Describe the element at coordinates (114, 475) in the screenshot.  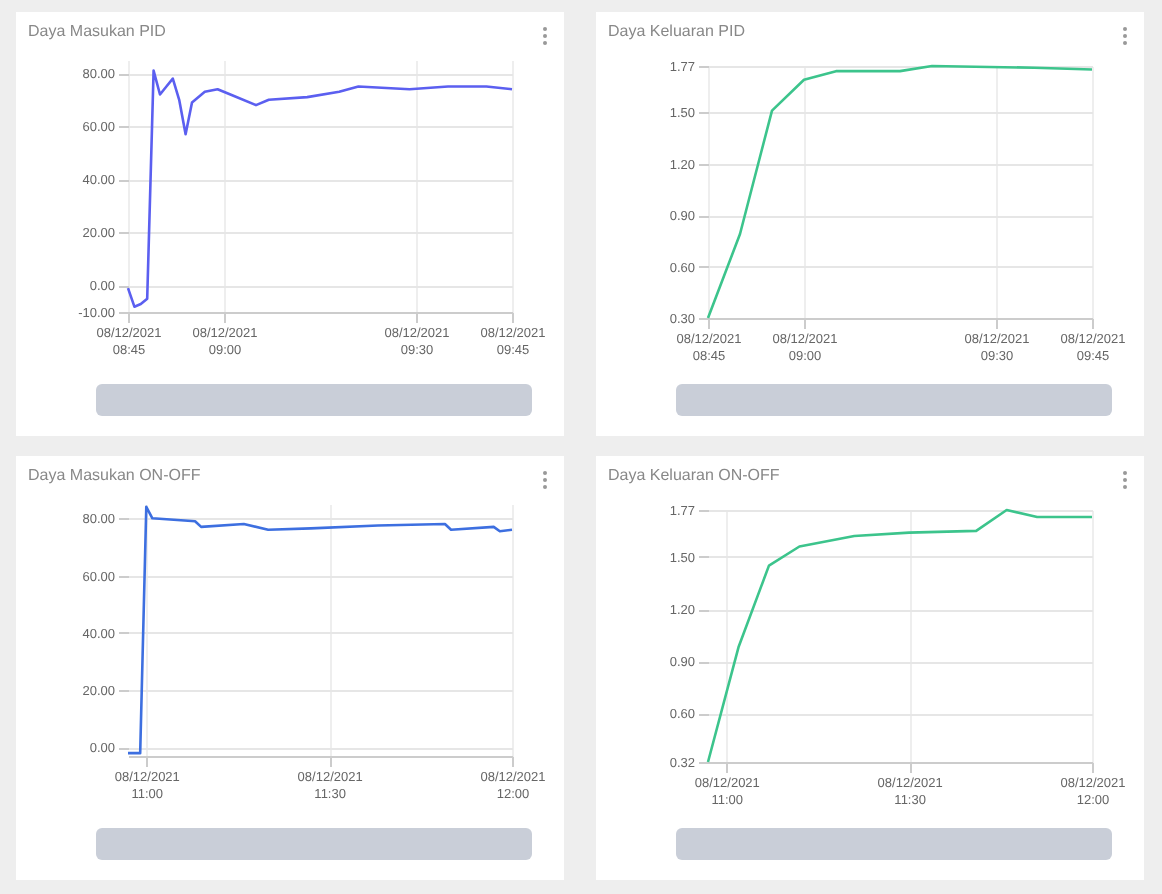
I see `chart-title: Daya Masukan ON-OFF` at that location.